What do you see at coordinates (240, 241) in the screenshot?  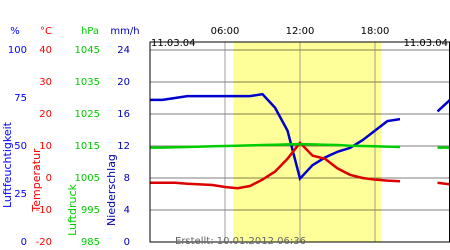 I see `created-note: Erstellt: 10.01.2012 06:36` at bounding box center [240, 241].